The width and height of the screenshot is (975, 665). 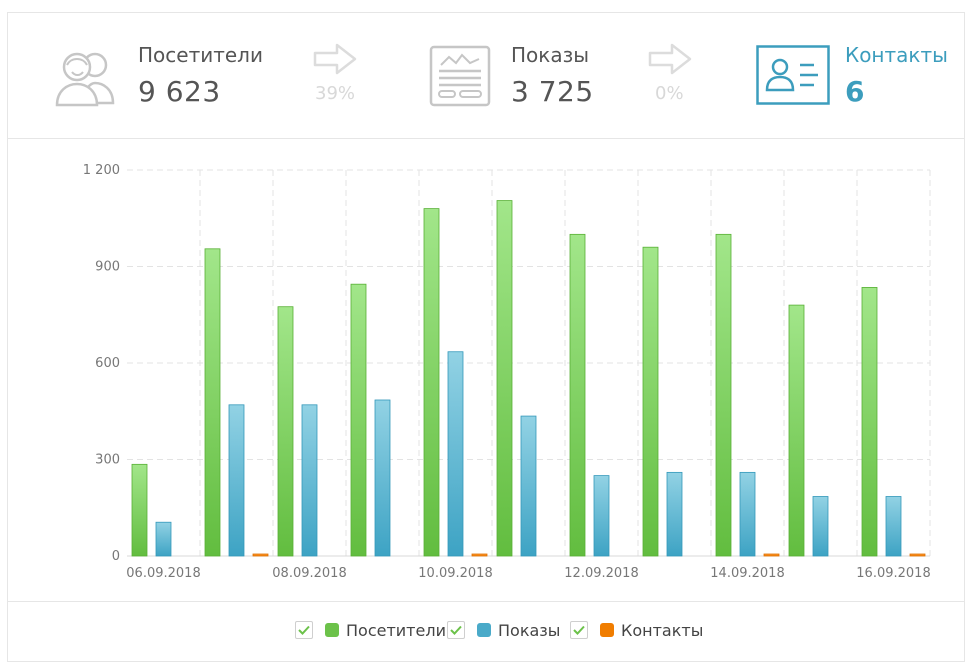 I want to click on y-tick-label: 1 200, so click(x=101, y=170).